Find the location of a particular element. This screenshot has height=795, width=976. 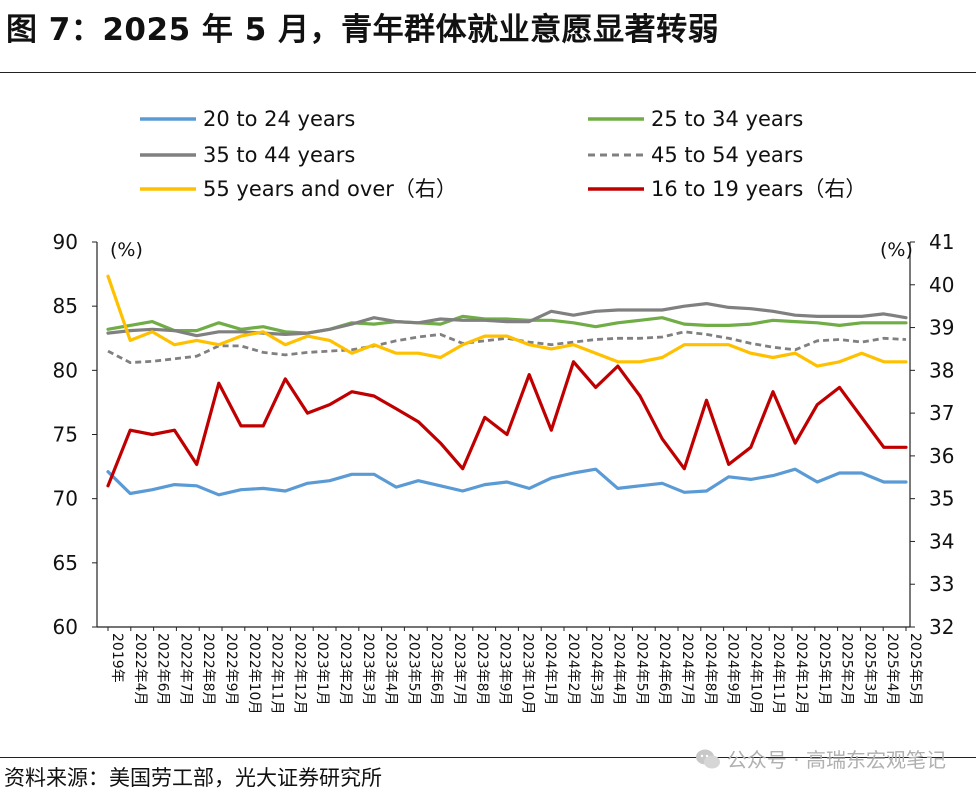

right-tick-label: 34 is located at coordinates (941, 541).